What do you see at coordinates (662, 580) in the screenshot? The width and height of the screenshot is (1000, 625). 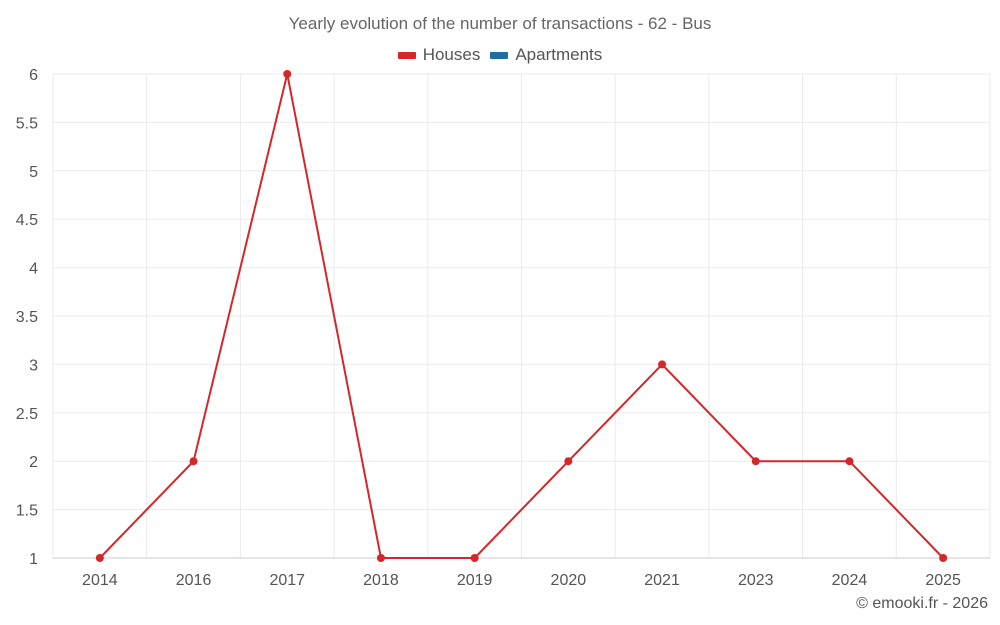 I see `x-tick-label: 2021` at bounding box center [662, 580].